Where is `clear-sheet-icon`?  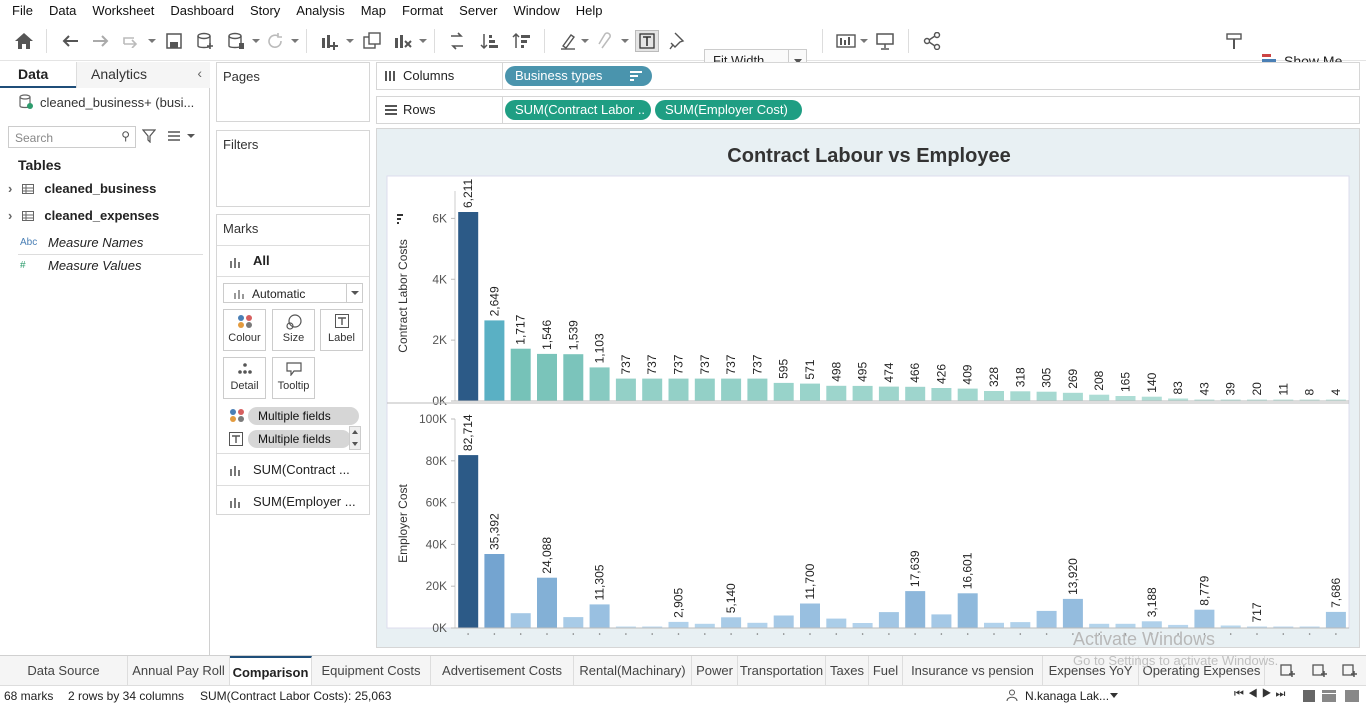
clear-sheet-icon is located at coordinates (403, 41).